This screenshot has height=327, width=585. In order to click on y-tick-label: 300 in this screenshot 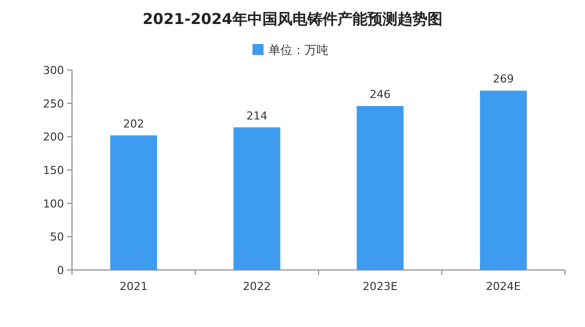, I will do `click(53, 70)`.